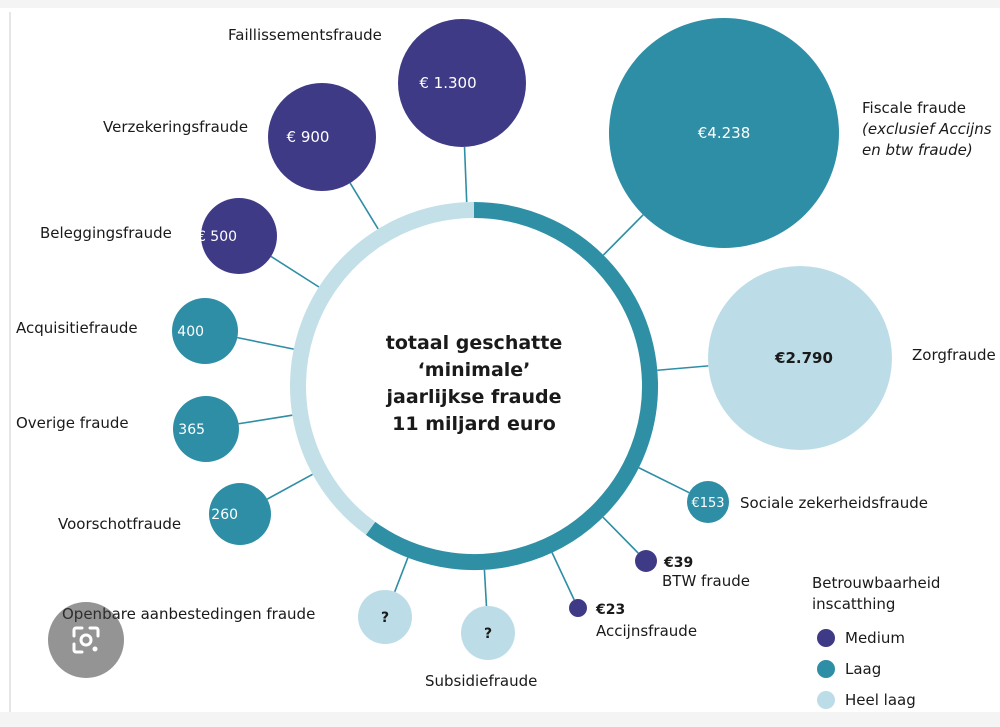 This screenshot has width=1000, height=727. Describe the element at coordinates (474, 397) in the screenshot. I see `center-text-line: jaarlijkse fraude` at that location.